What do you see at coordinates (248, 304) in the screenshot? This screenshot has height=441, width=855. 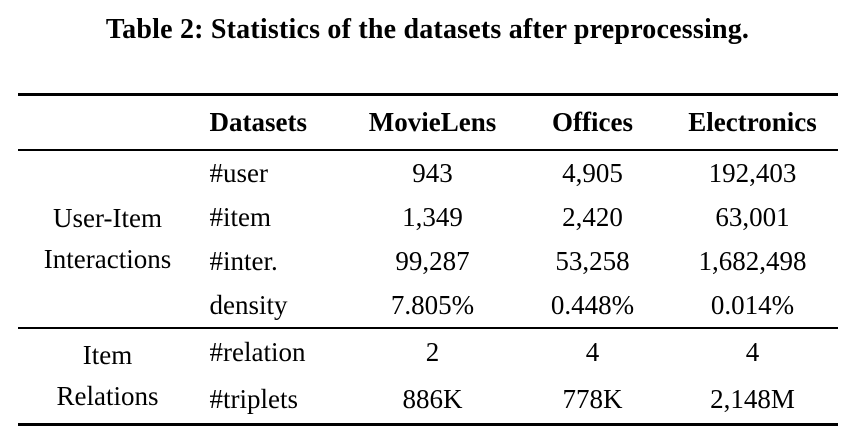 I see `stat-label: density` at bounding box center [248, 304].